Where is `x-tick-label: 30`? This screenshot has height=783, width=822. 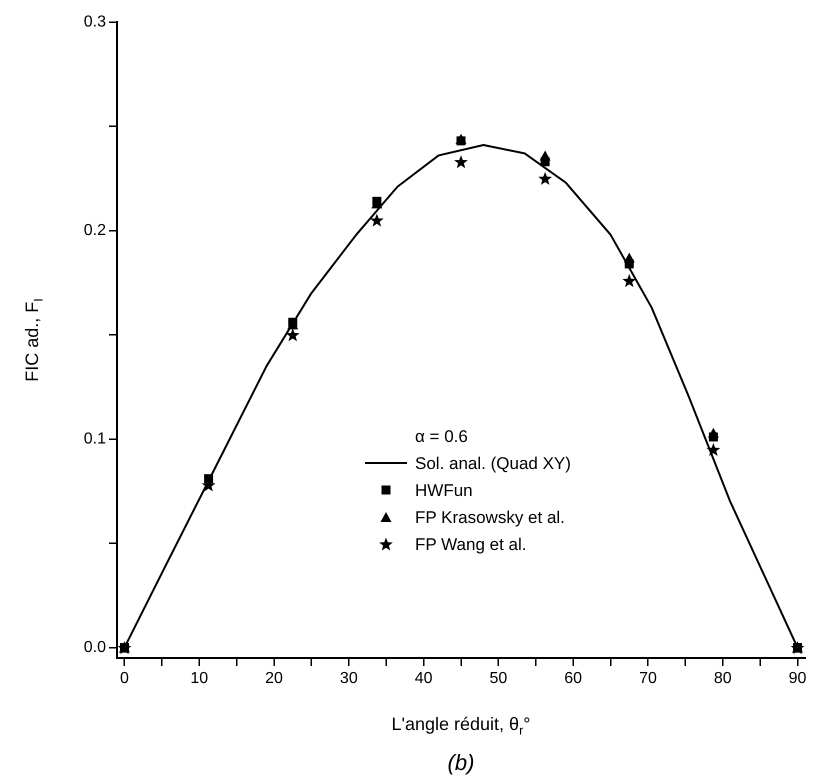 x-tick-label: 30 is located at coordinates (349, 679).